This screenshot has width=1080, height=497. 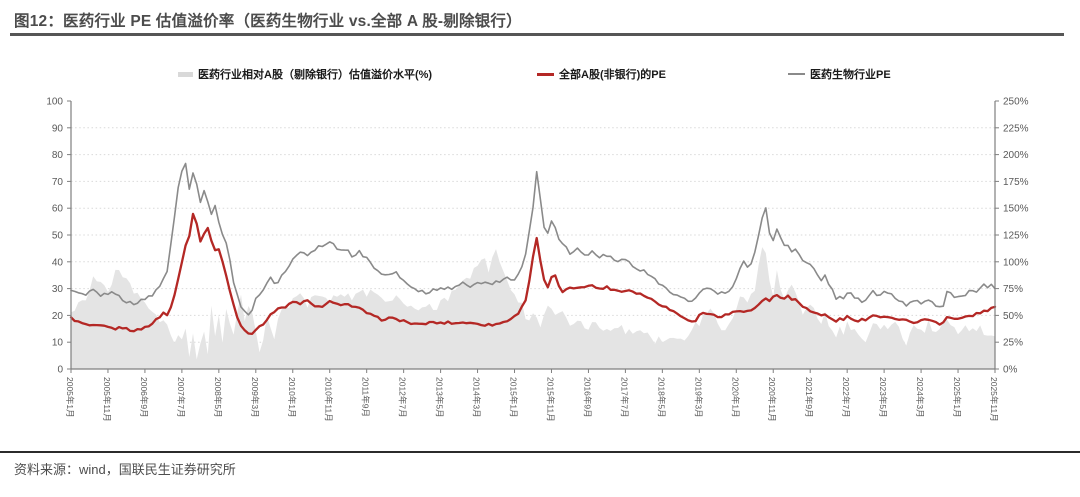 I want to click on svg-text: 80, so click(x=58, y=155).